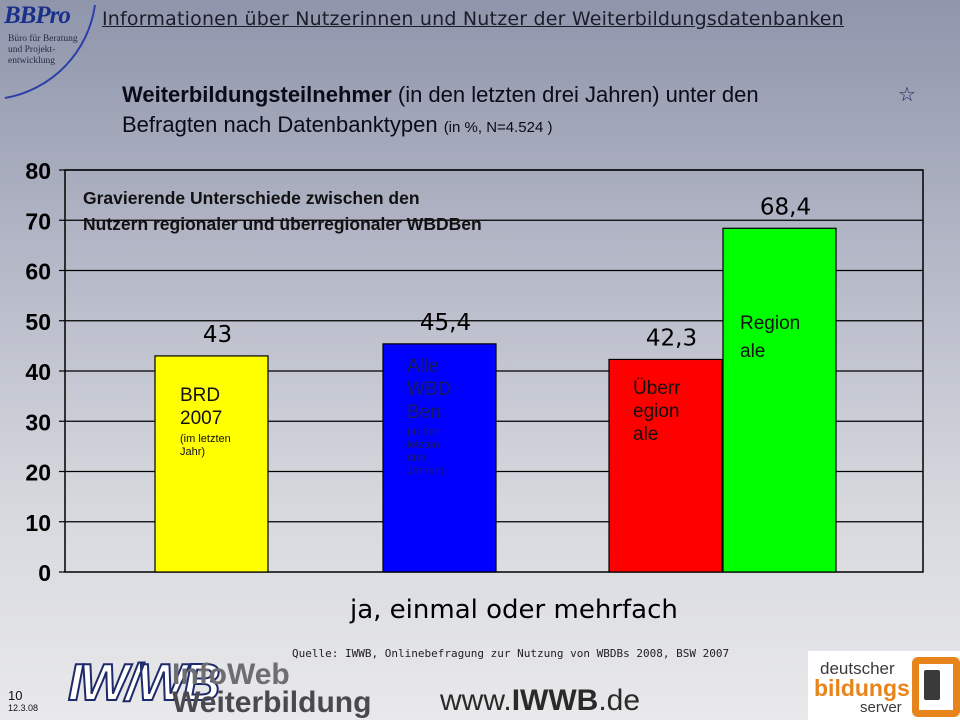 The width and height of the screenshot is (960, 720). I want to click on bar-label-sub: Jahren), so click(426, 471).